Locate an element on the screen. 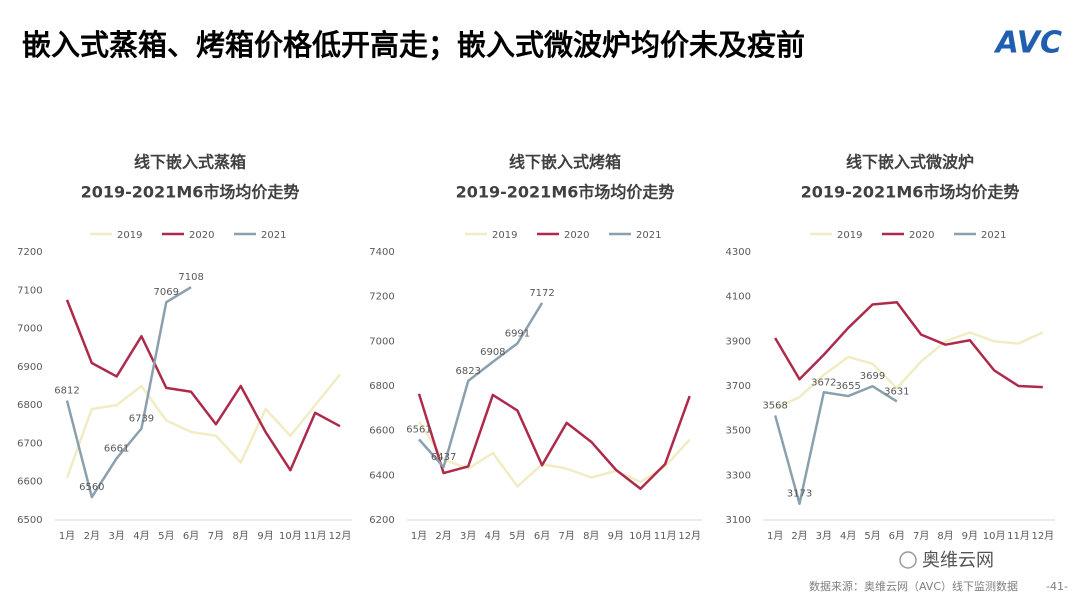 The image size is (1080, 608). data-label: 6823 is located at coordinates (467, 371).